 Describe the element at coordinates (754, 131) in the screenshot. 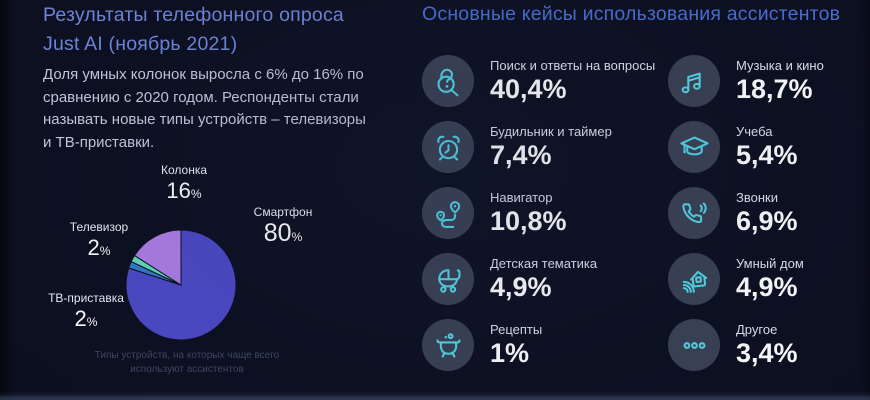

I see `usecase-label: Учеба` at that location.